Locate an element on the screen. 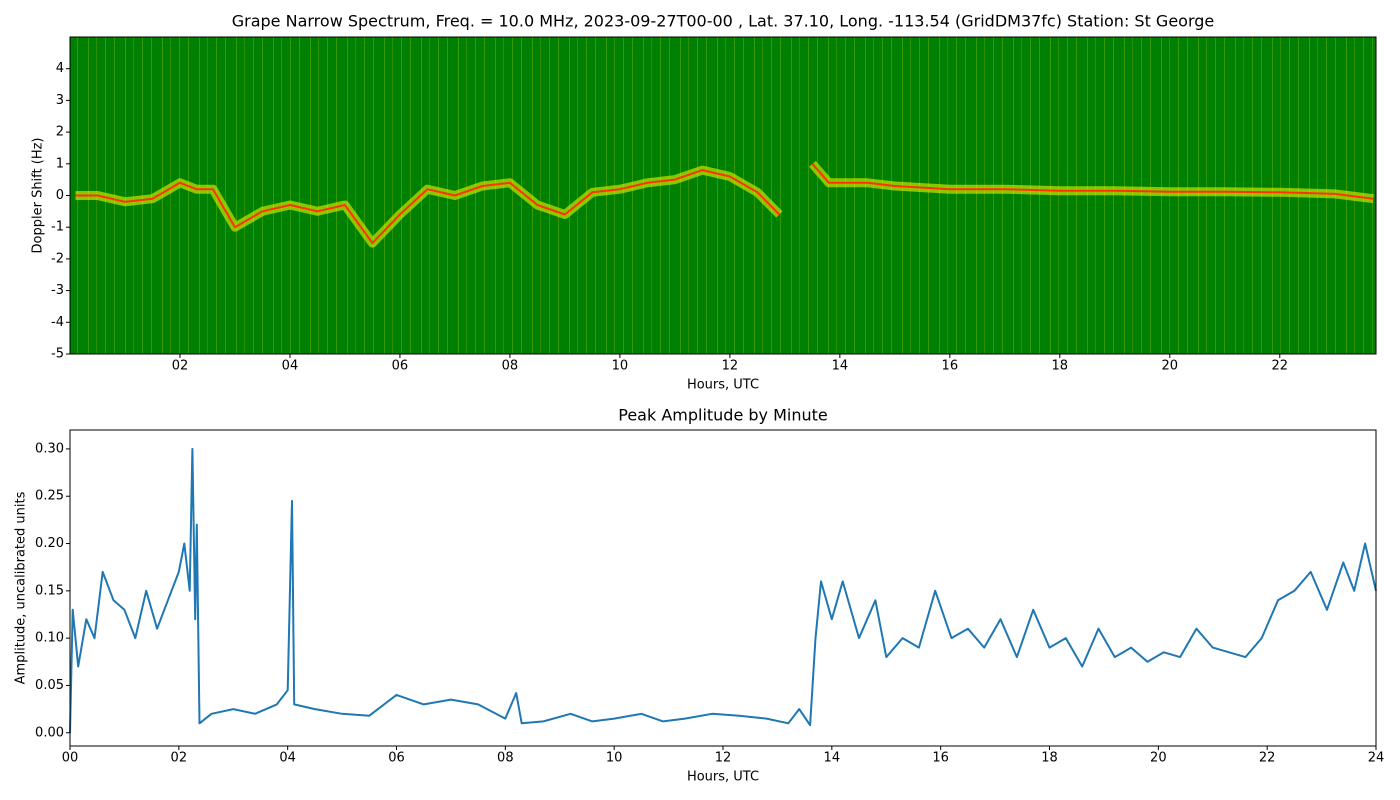 The width and height of the screenshot is (1400, 800). y-tick-label: 0.05 is located at coordinates (49, 685).